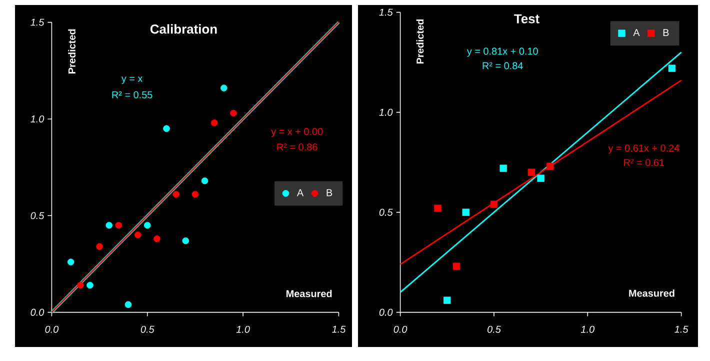  I want to click on annotation: y = 0.81x + 0.10, so click(502, 52).